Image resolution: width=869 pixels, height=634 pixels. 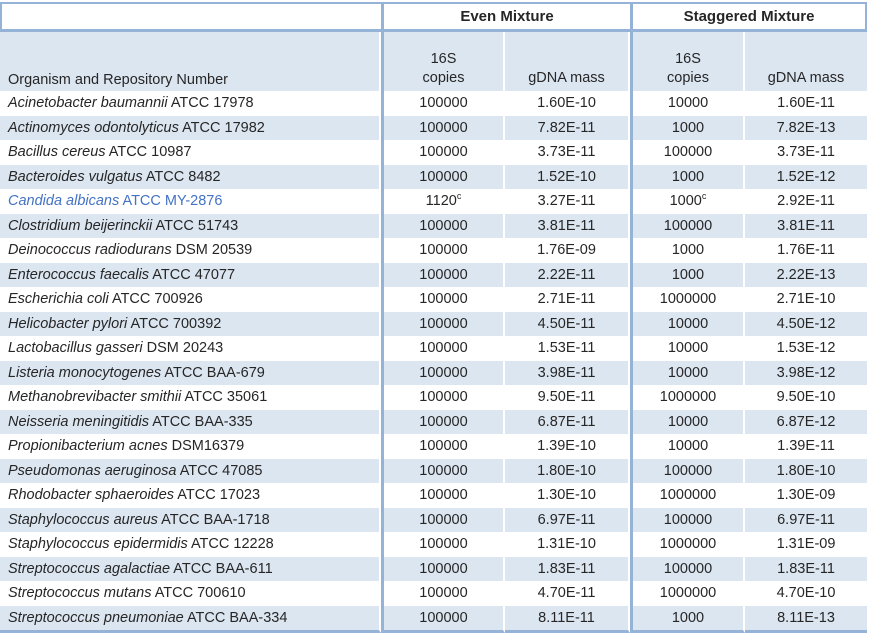 What do you see at coordinates (567, 274) in the screenshot?
I see `even-gdna-mass-cell: 2.22E-11` at bounding box center [567, 274].